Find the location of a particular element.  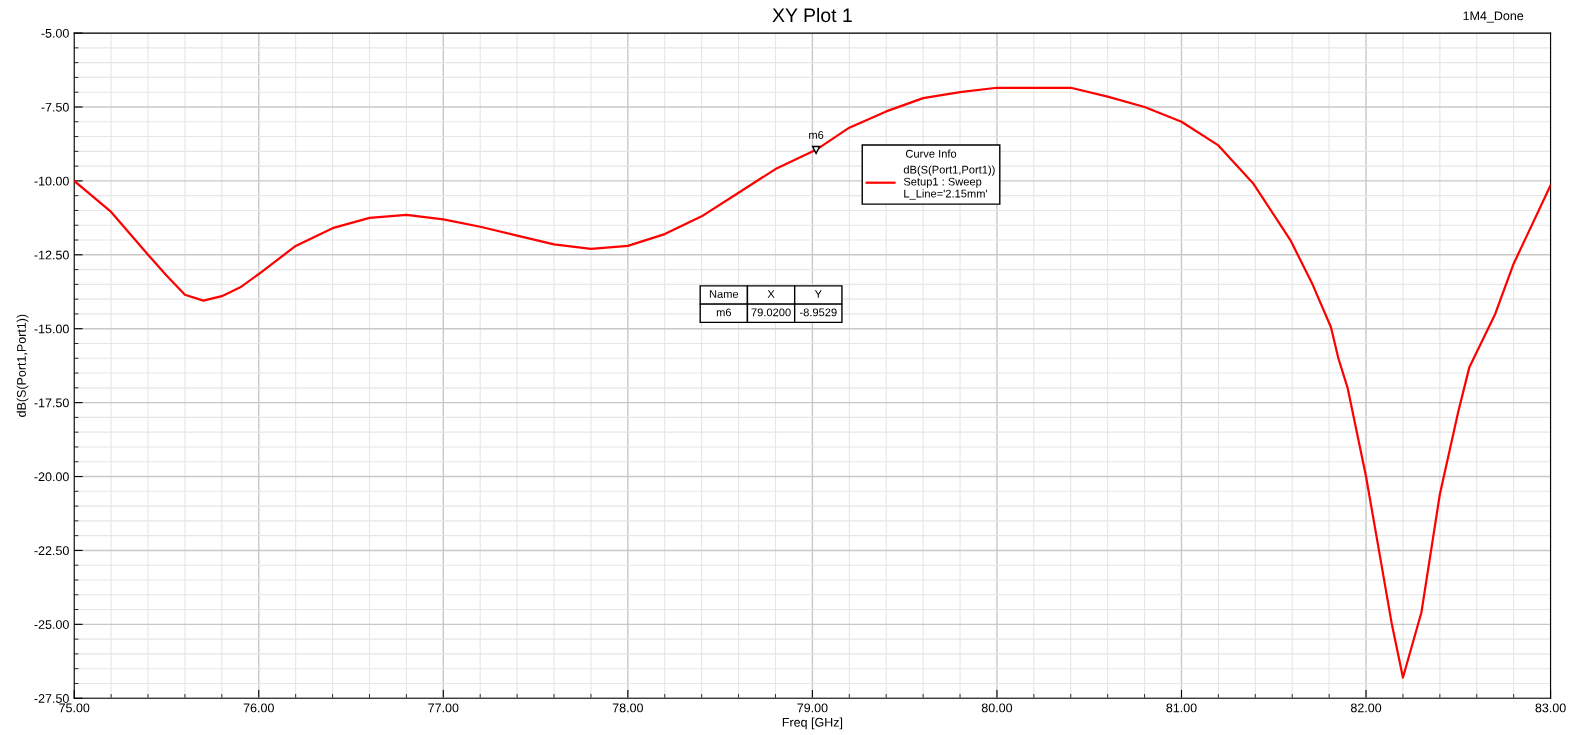

y-axis-title: dB(S(Port1,Port1)) is located at coordinates (22, 365).